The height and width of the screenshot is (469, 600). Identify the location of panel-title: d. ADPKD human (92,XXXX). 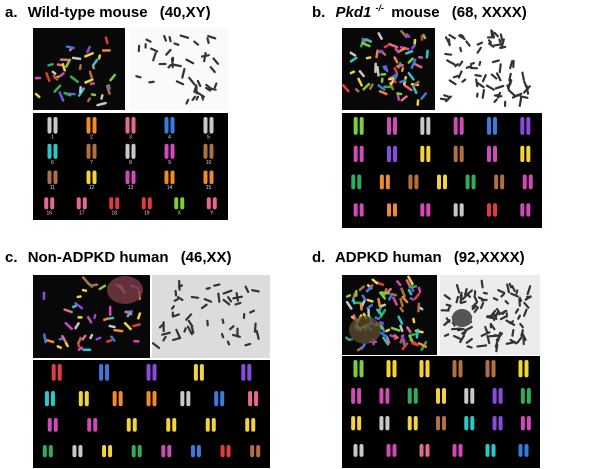
(418, 257).